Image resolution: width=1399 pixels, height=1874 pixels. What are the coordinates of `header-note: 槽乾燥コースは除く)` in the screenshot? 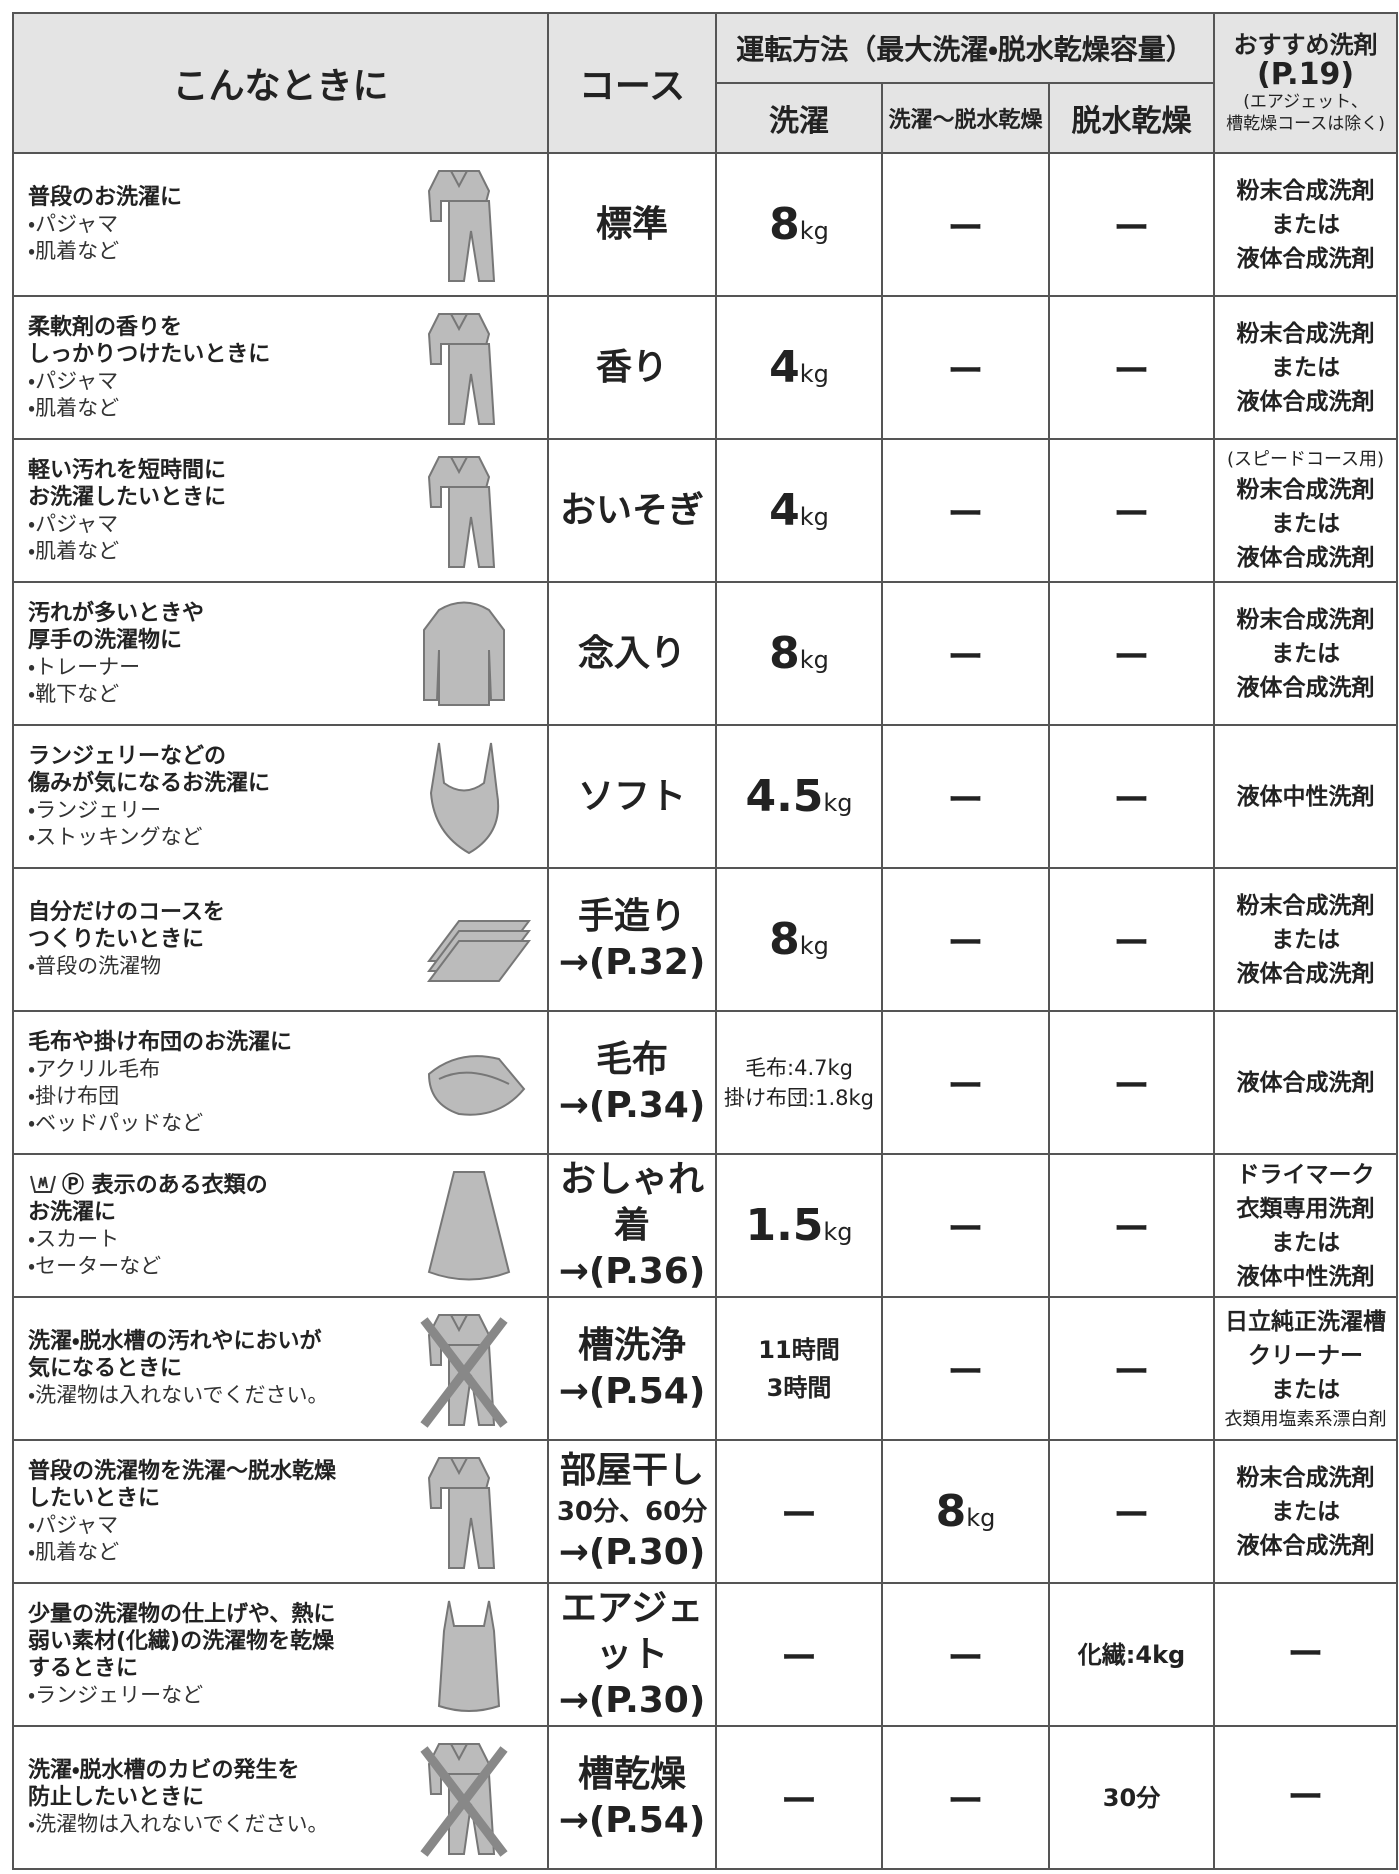 It's located at (1305, 124).